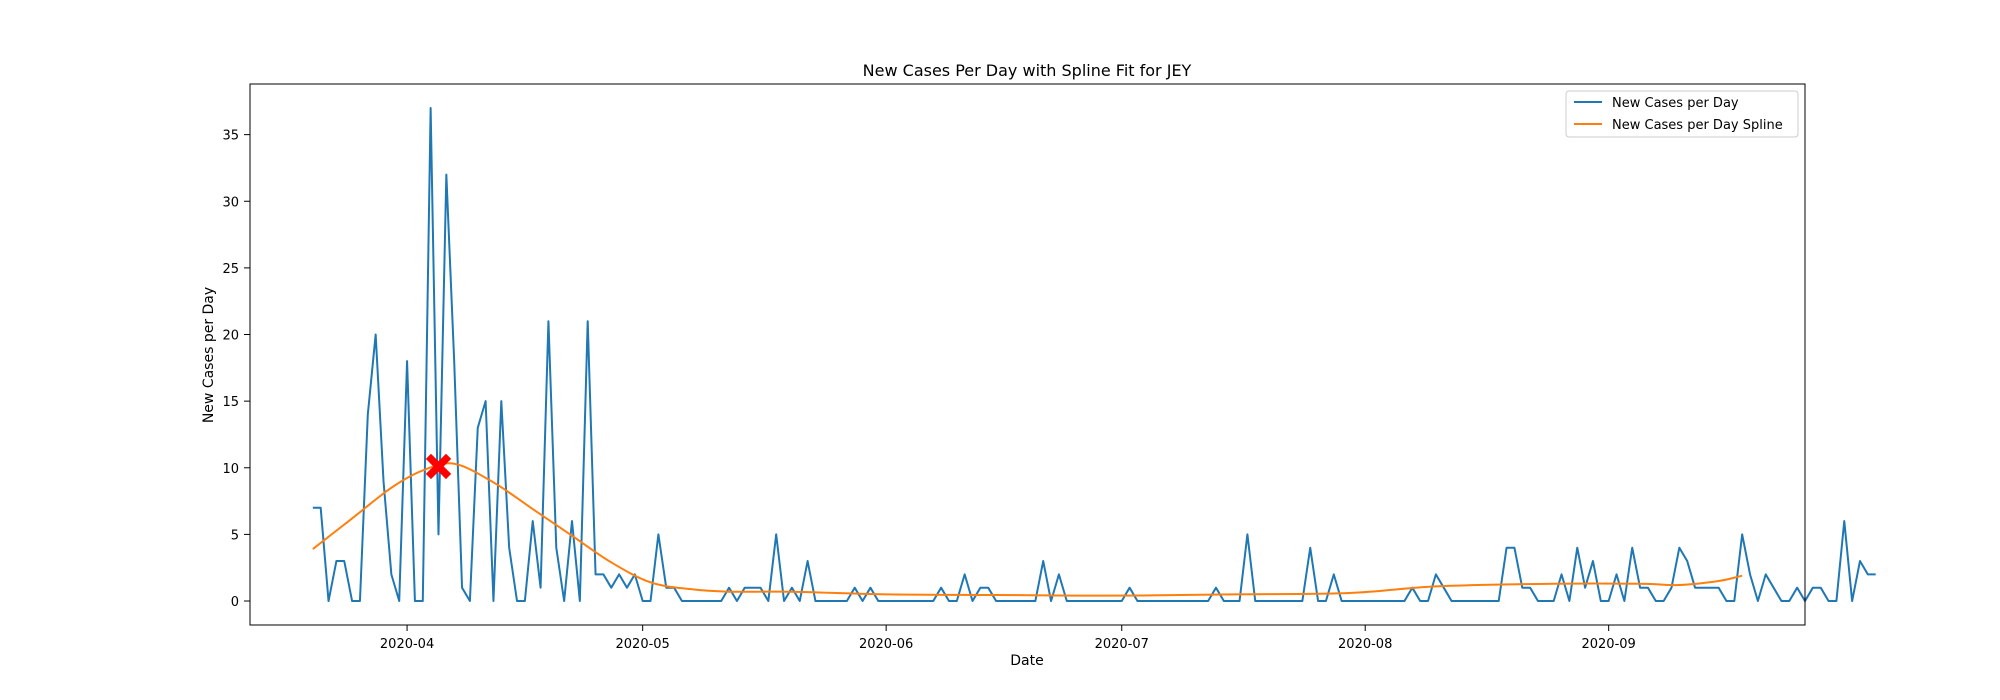 The width and height of the screenshot is (2000, 700). I want to click on x-tick-label: 2020-05, so click(643, 644).